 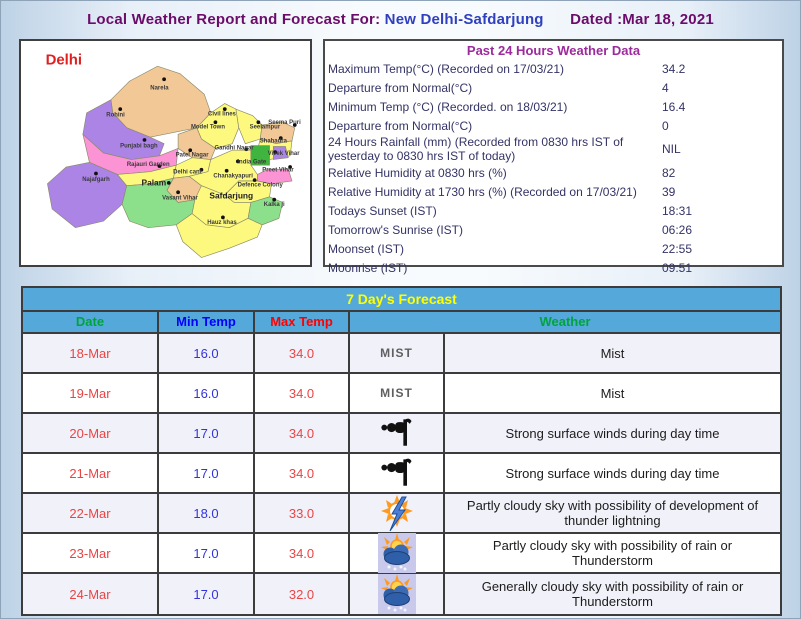 What do you see at coordinates (677, 229) in the screenshot?
I see `row-value: 06:26` at bounding box center [677, 229].